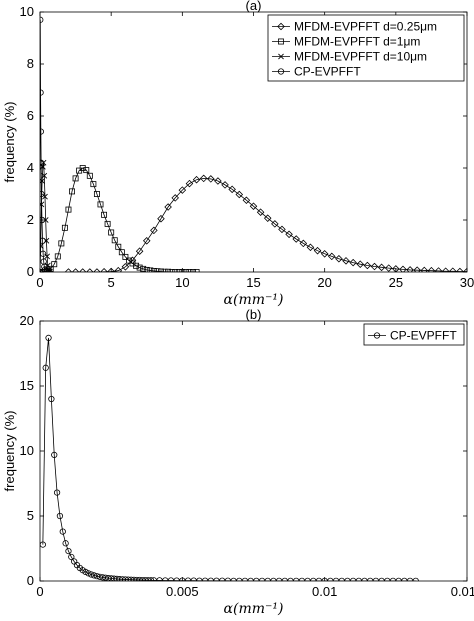 The height and width of the screenshot is (621, 474). Describe the element at coordinates (360, 57) in the screenshot. I see `legend-label-a-2: MFDM-EVPFFT d=10μm` at that location.